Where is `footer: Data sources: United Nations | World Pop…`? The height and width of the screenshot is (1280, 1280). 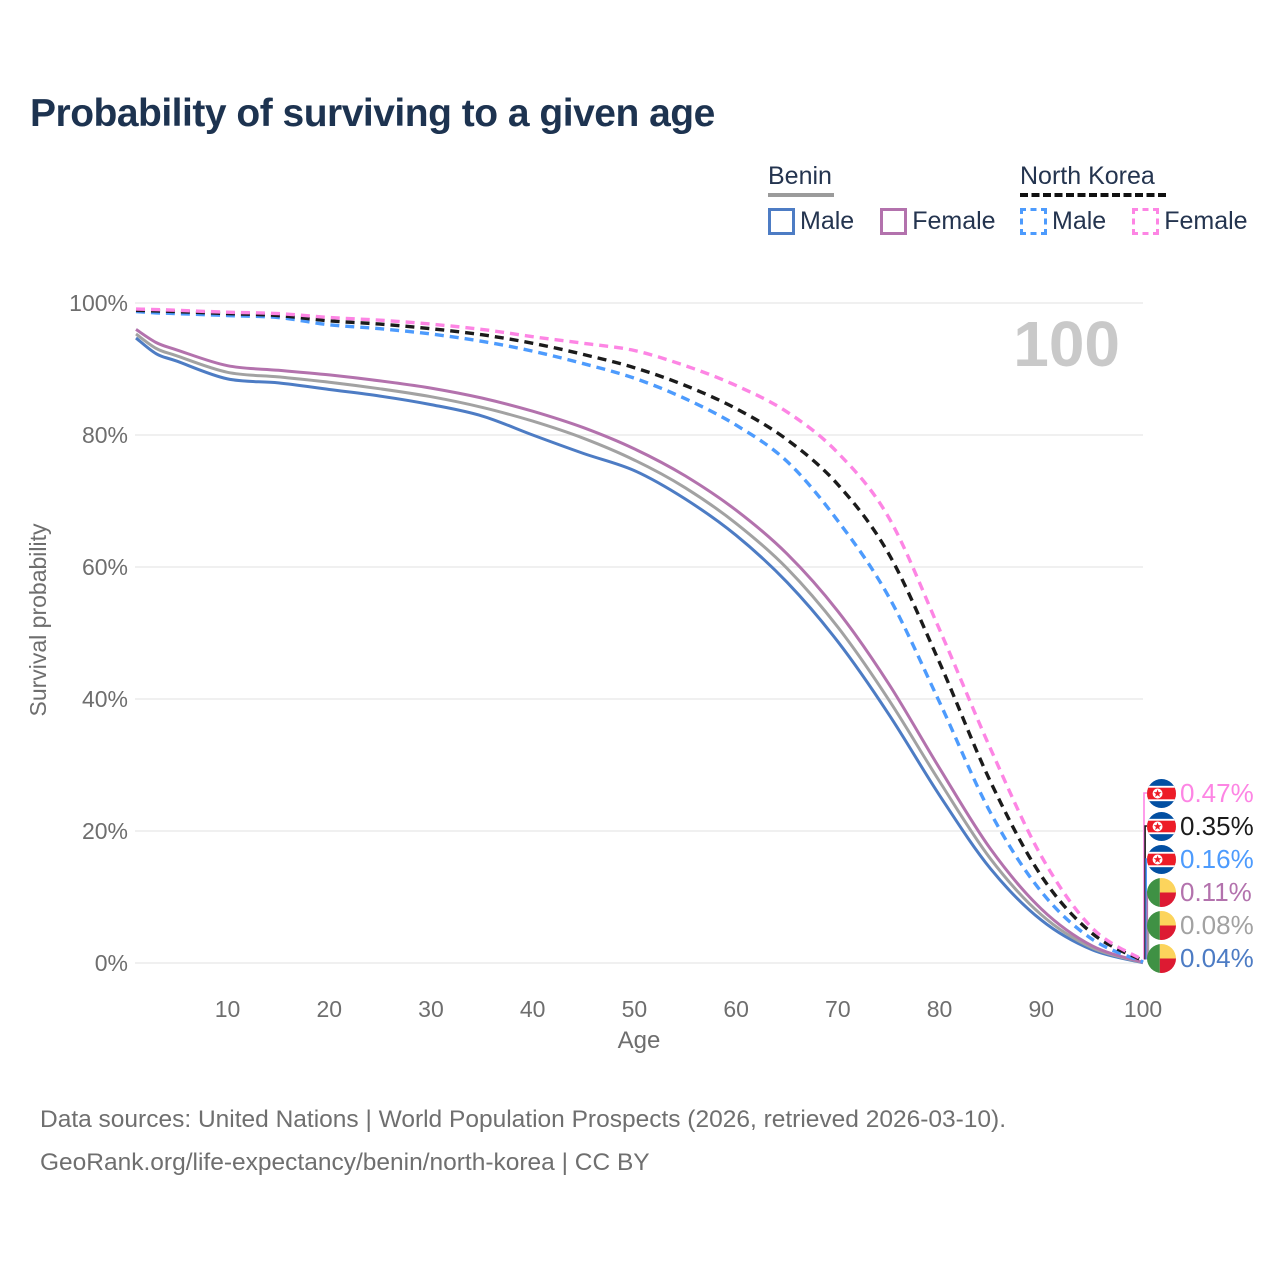 footer: Data sources: United Nations | World Pop… is located at coordinates (523, 1149).